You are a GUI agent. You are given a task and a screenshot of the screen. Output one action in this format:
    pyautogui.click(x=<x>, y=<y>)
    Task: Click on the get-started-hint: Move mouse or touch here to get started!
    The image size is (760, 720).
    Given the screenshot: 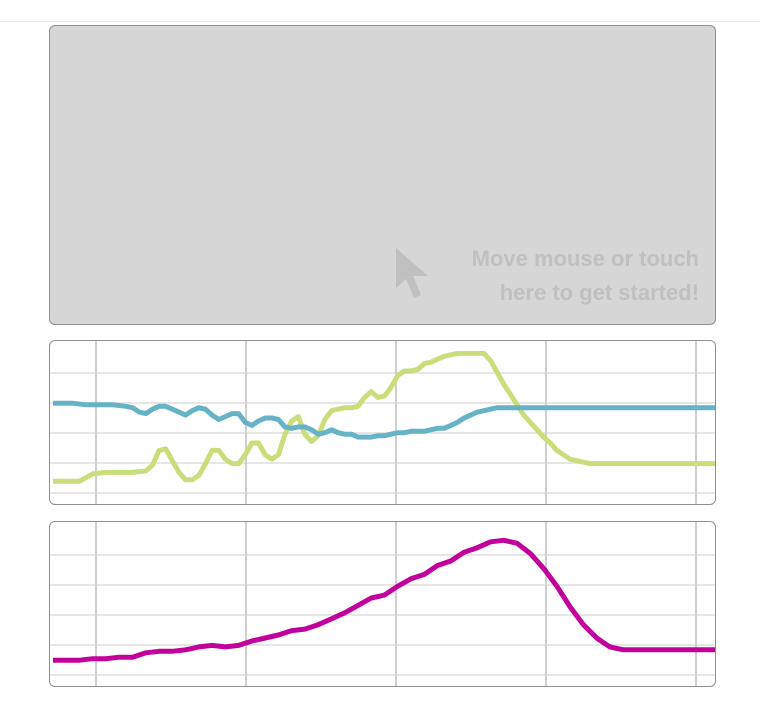 What is the action you would take?
    pyautogui.click(x=564, y=276)
    